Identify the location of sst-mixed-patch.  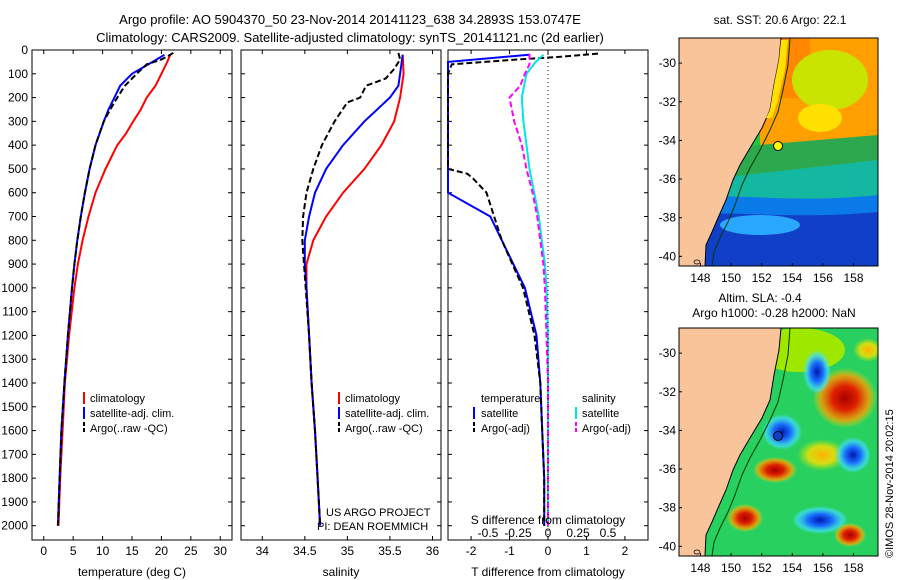
(830, 80).